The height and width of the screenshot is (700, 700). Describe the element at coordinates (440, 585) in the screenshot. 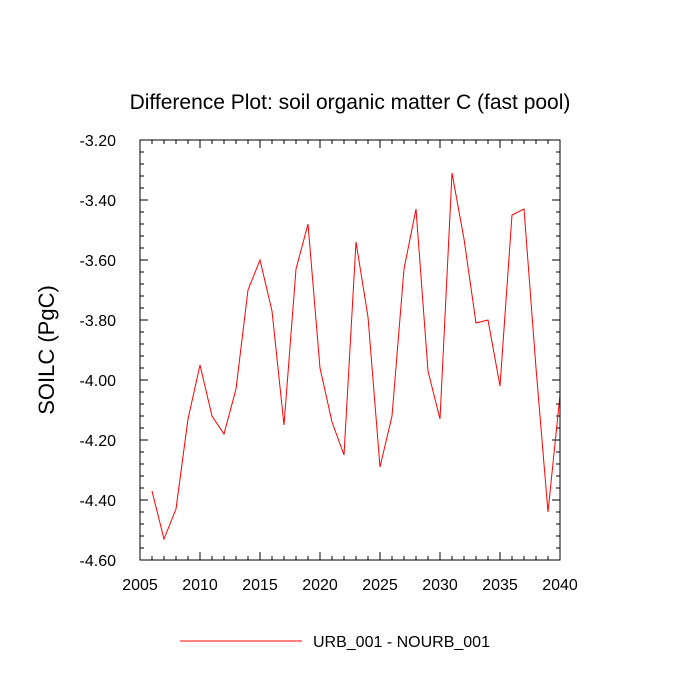

I see `x-tick-label: 2030` at that location.